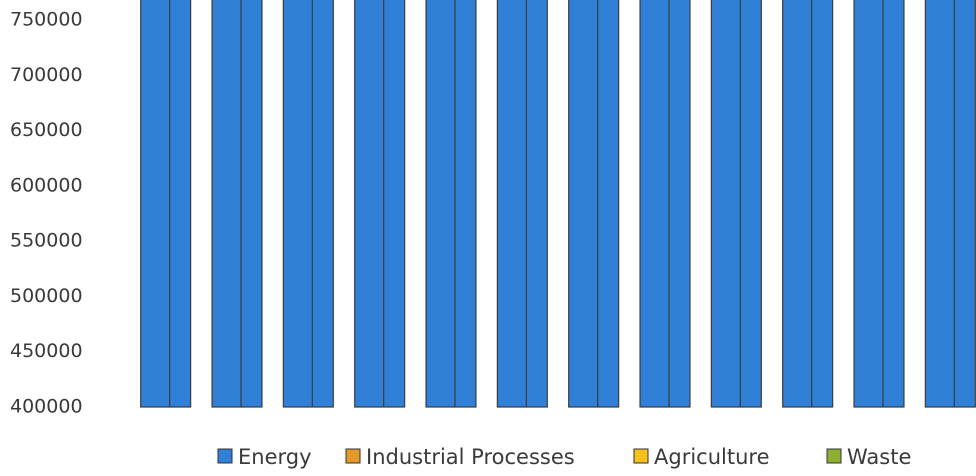 The image size is (976, 476). I want to click on y-tick-label: 550000, so click(46, 241).